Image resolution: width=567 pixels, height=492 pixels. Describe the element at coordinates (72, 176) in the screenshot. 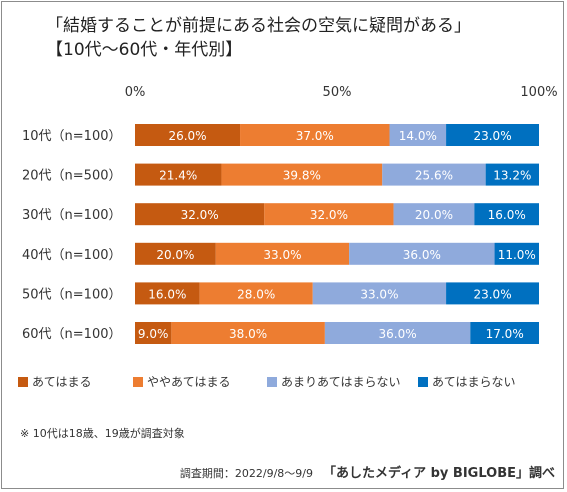

I see `category-label: 20代（n=500）` at that location.